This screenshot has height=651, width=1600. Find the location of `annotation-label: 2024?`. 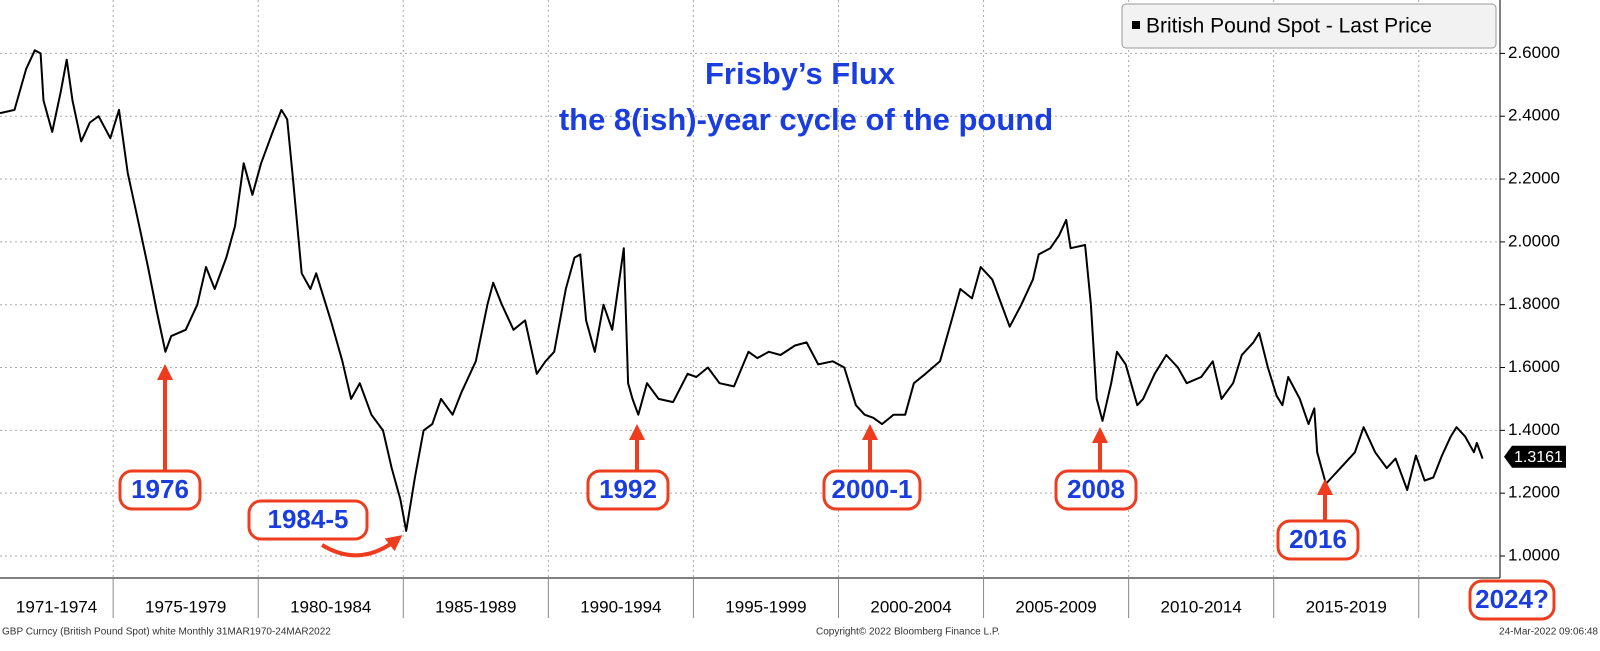

annotation-label: 2024? is located at coordinates (1512, 599).